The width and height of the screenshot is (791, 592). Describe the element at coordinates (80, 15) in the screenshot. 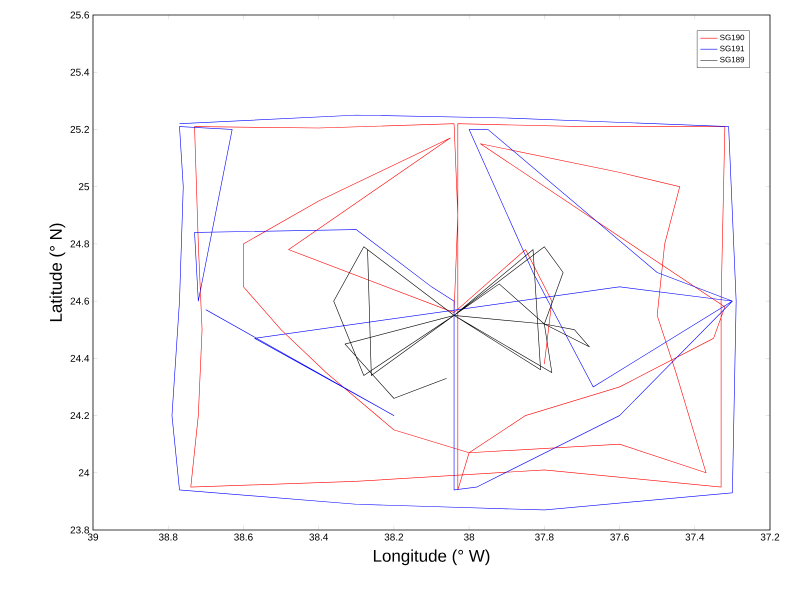

I see `y-tick-label: 25.6` at that location.